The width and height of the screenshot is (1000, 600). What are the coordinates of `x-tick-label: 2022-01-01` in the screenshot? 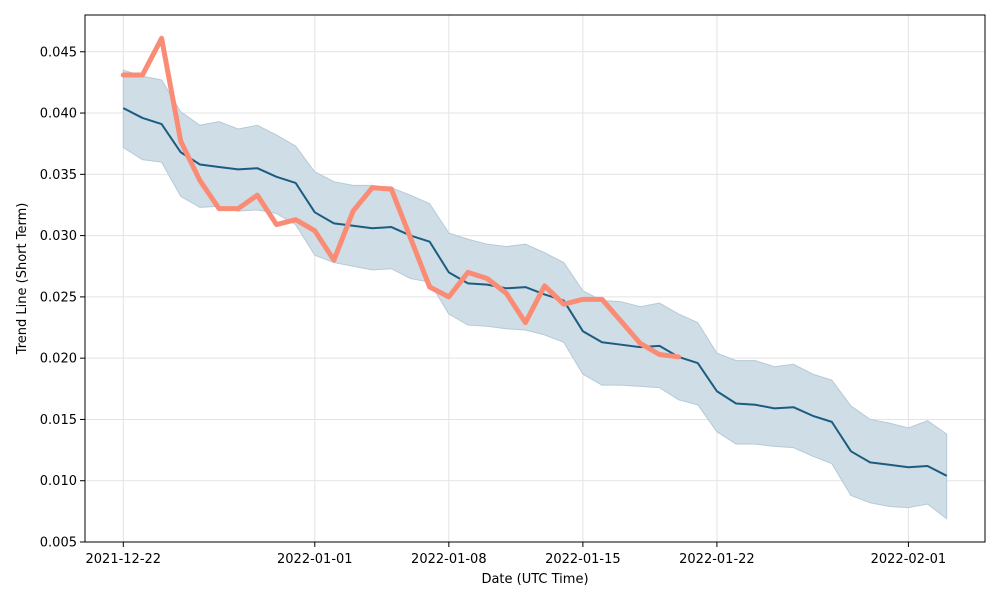 It's located at (315, 559).